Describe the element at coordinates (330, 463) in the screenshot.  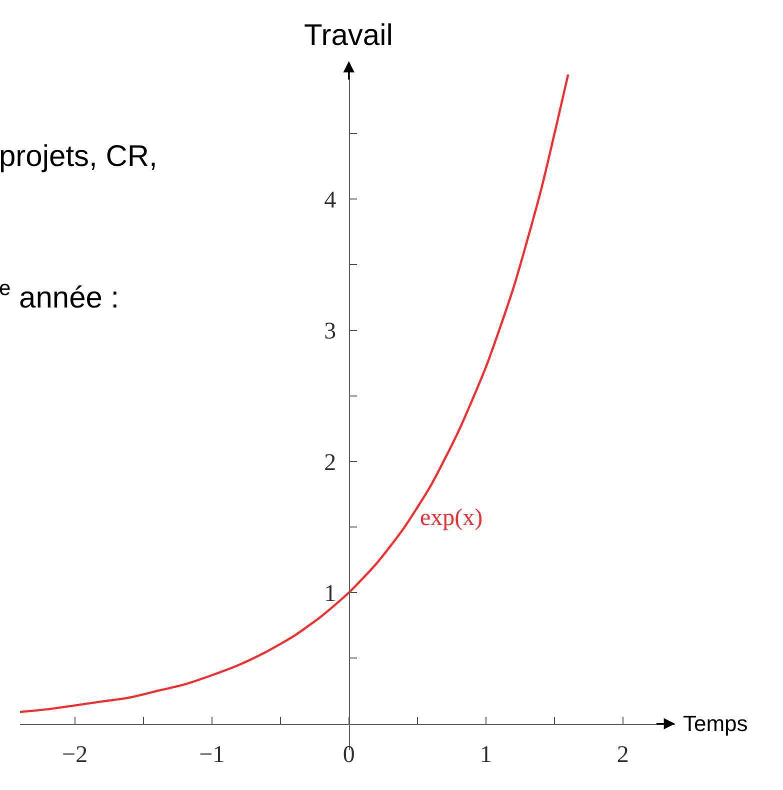
I see `y-tick-label: 2` at that location.